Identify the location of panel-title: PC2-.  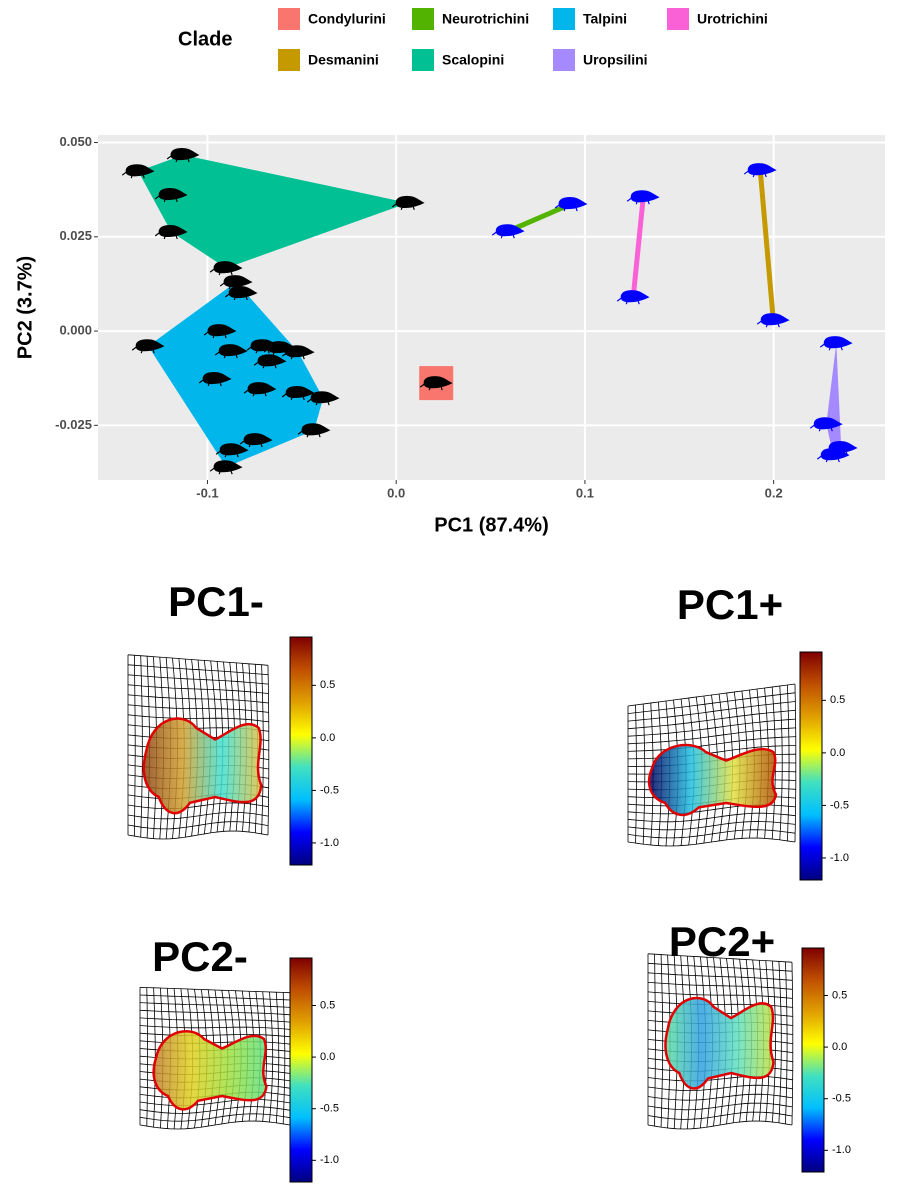
(200, 956).